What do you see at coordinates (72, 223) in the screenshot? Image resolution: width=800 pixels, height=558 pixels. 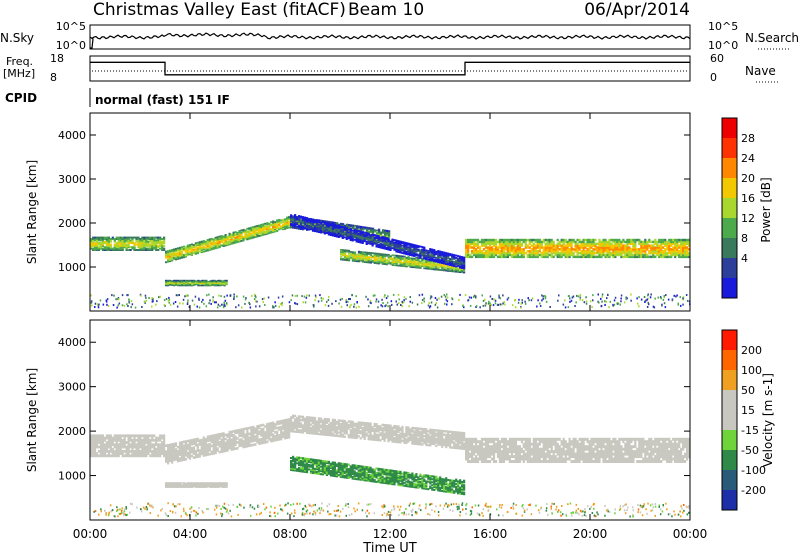 I see `y-tick-label: 2000` at bounding box center [72, 223].